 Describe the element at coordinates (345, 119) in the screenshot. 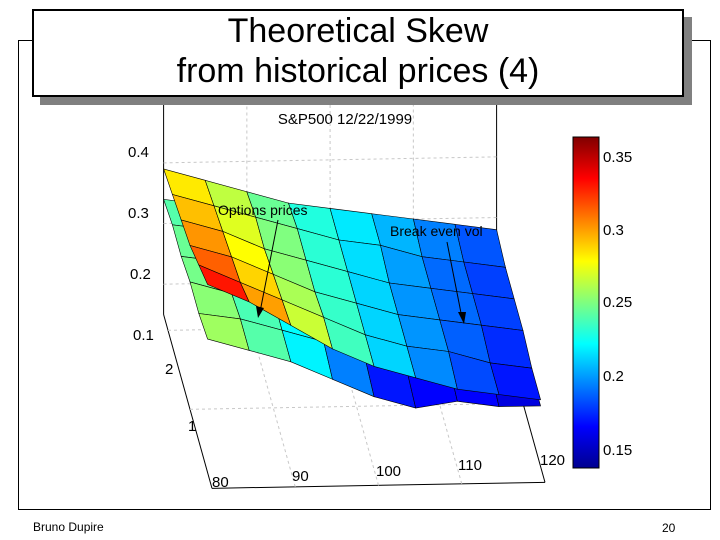

I see `chart-title: S&P500 12/22/1999` at that location.